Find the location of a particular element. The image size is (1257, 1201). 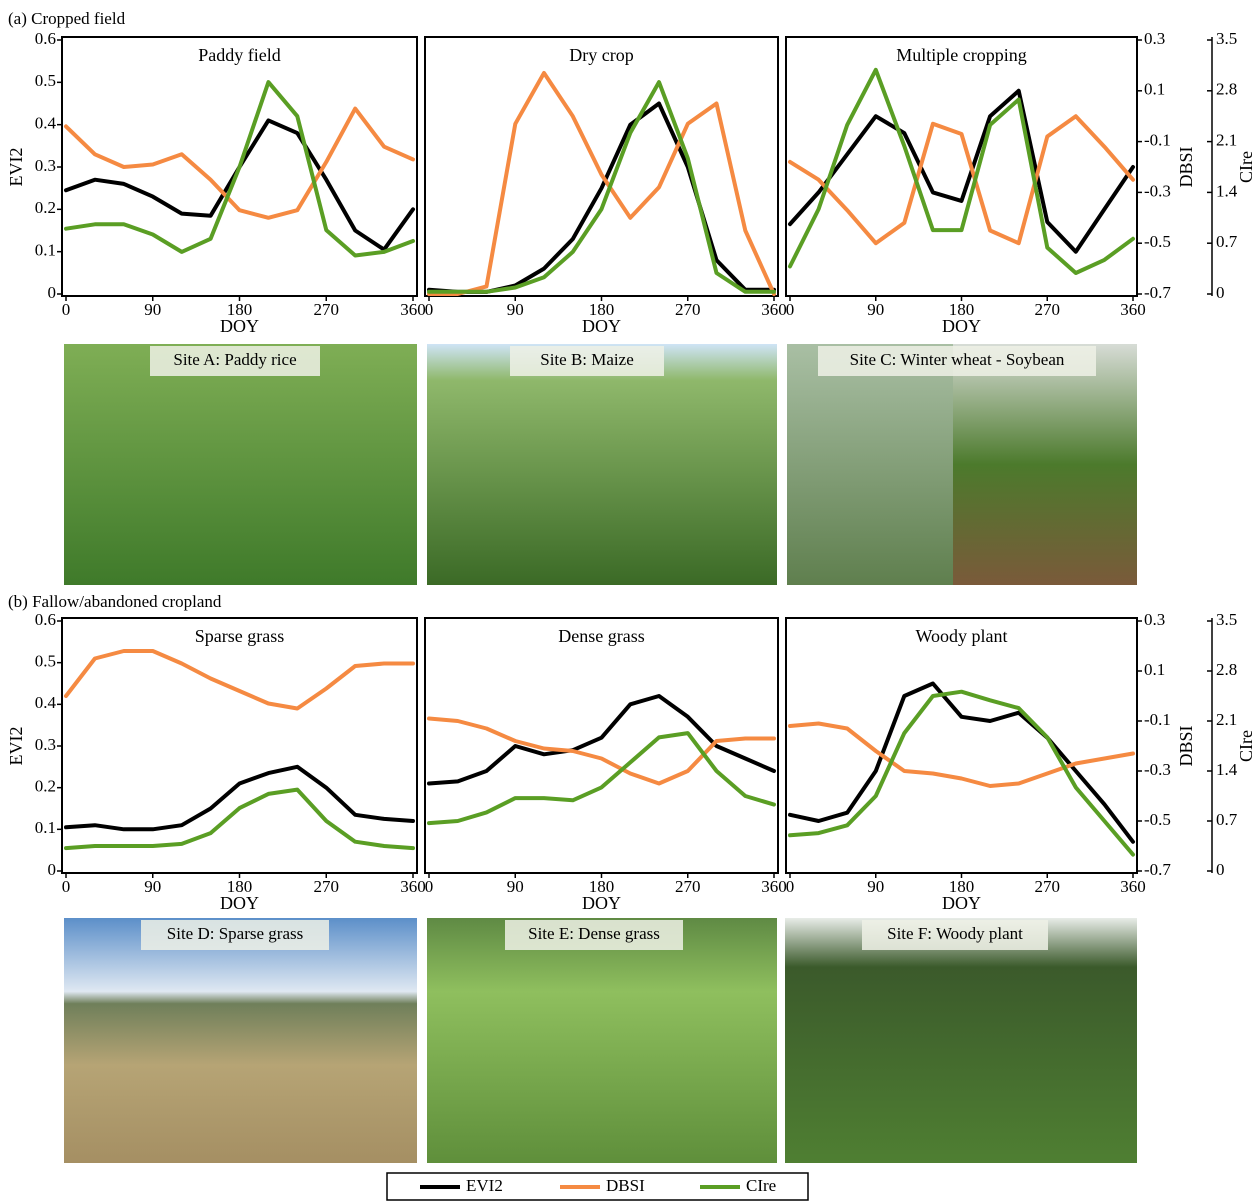

photo-label: Site C: Winter wheat - Soybean is located at coordinates (957, 359).